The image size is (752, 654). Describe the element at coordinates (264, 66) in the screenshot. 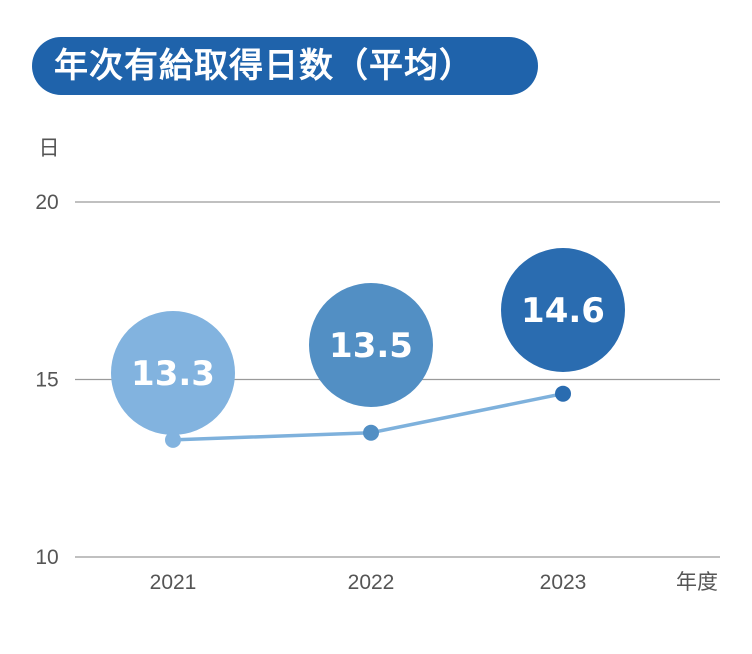

I see `chart-title: 年次有給取得日数（平均）` at that location.